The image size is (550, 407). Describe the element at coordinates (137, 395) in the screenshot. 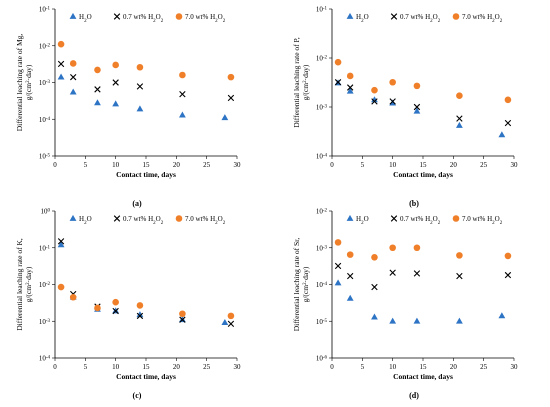

I see `panel-label: (c)` at that location.